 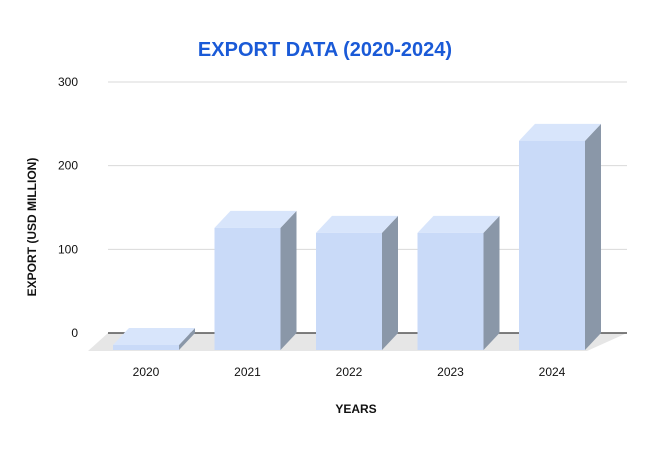 I want to click on x-tick-labels: 2020 2021 2022 2023 2024, so click(x=349, y=372).